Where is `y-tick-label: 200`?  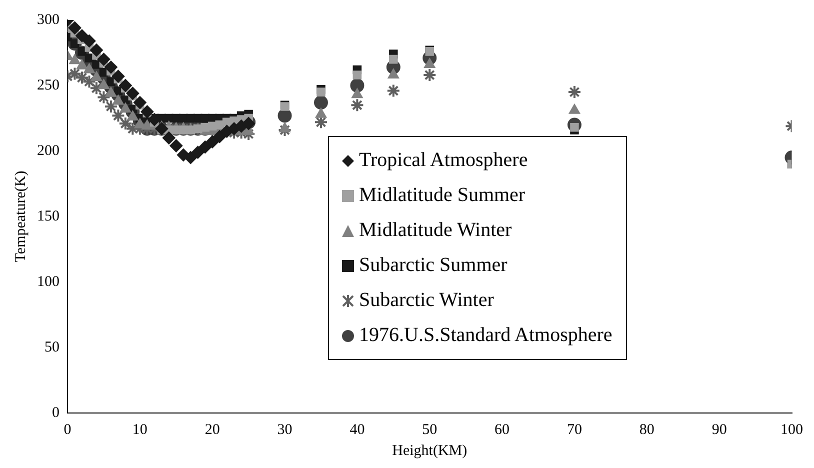 y-tick-label: 200 is located at coordinates (48, 150).